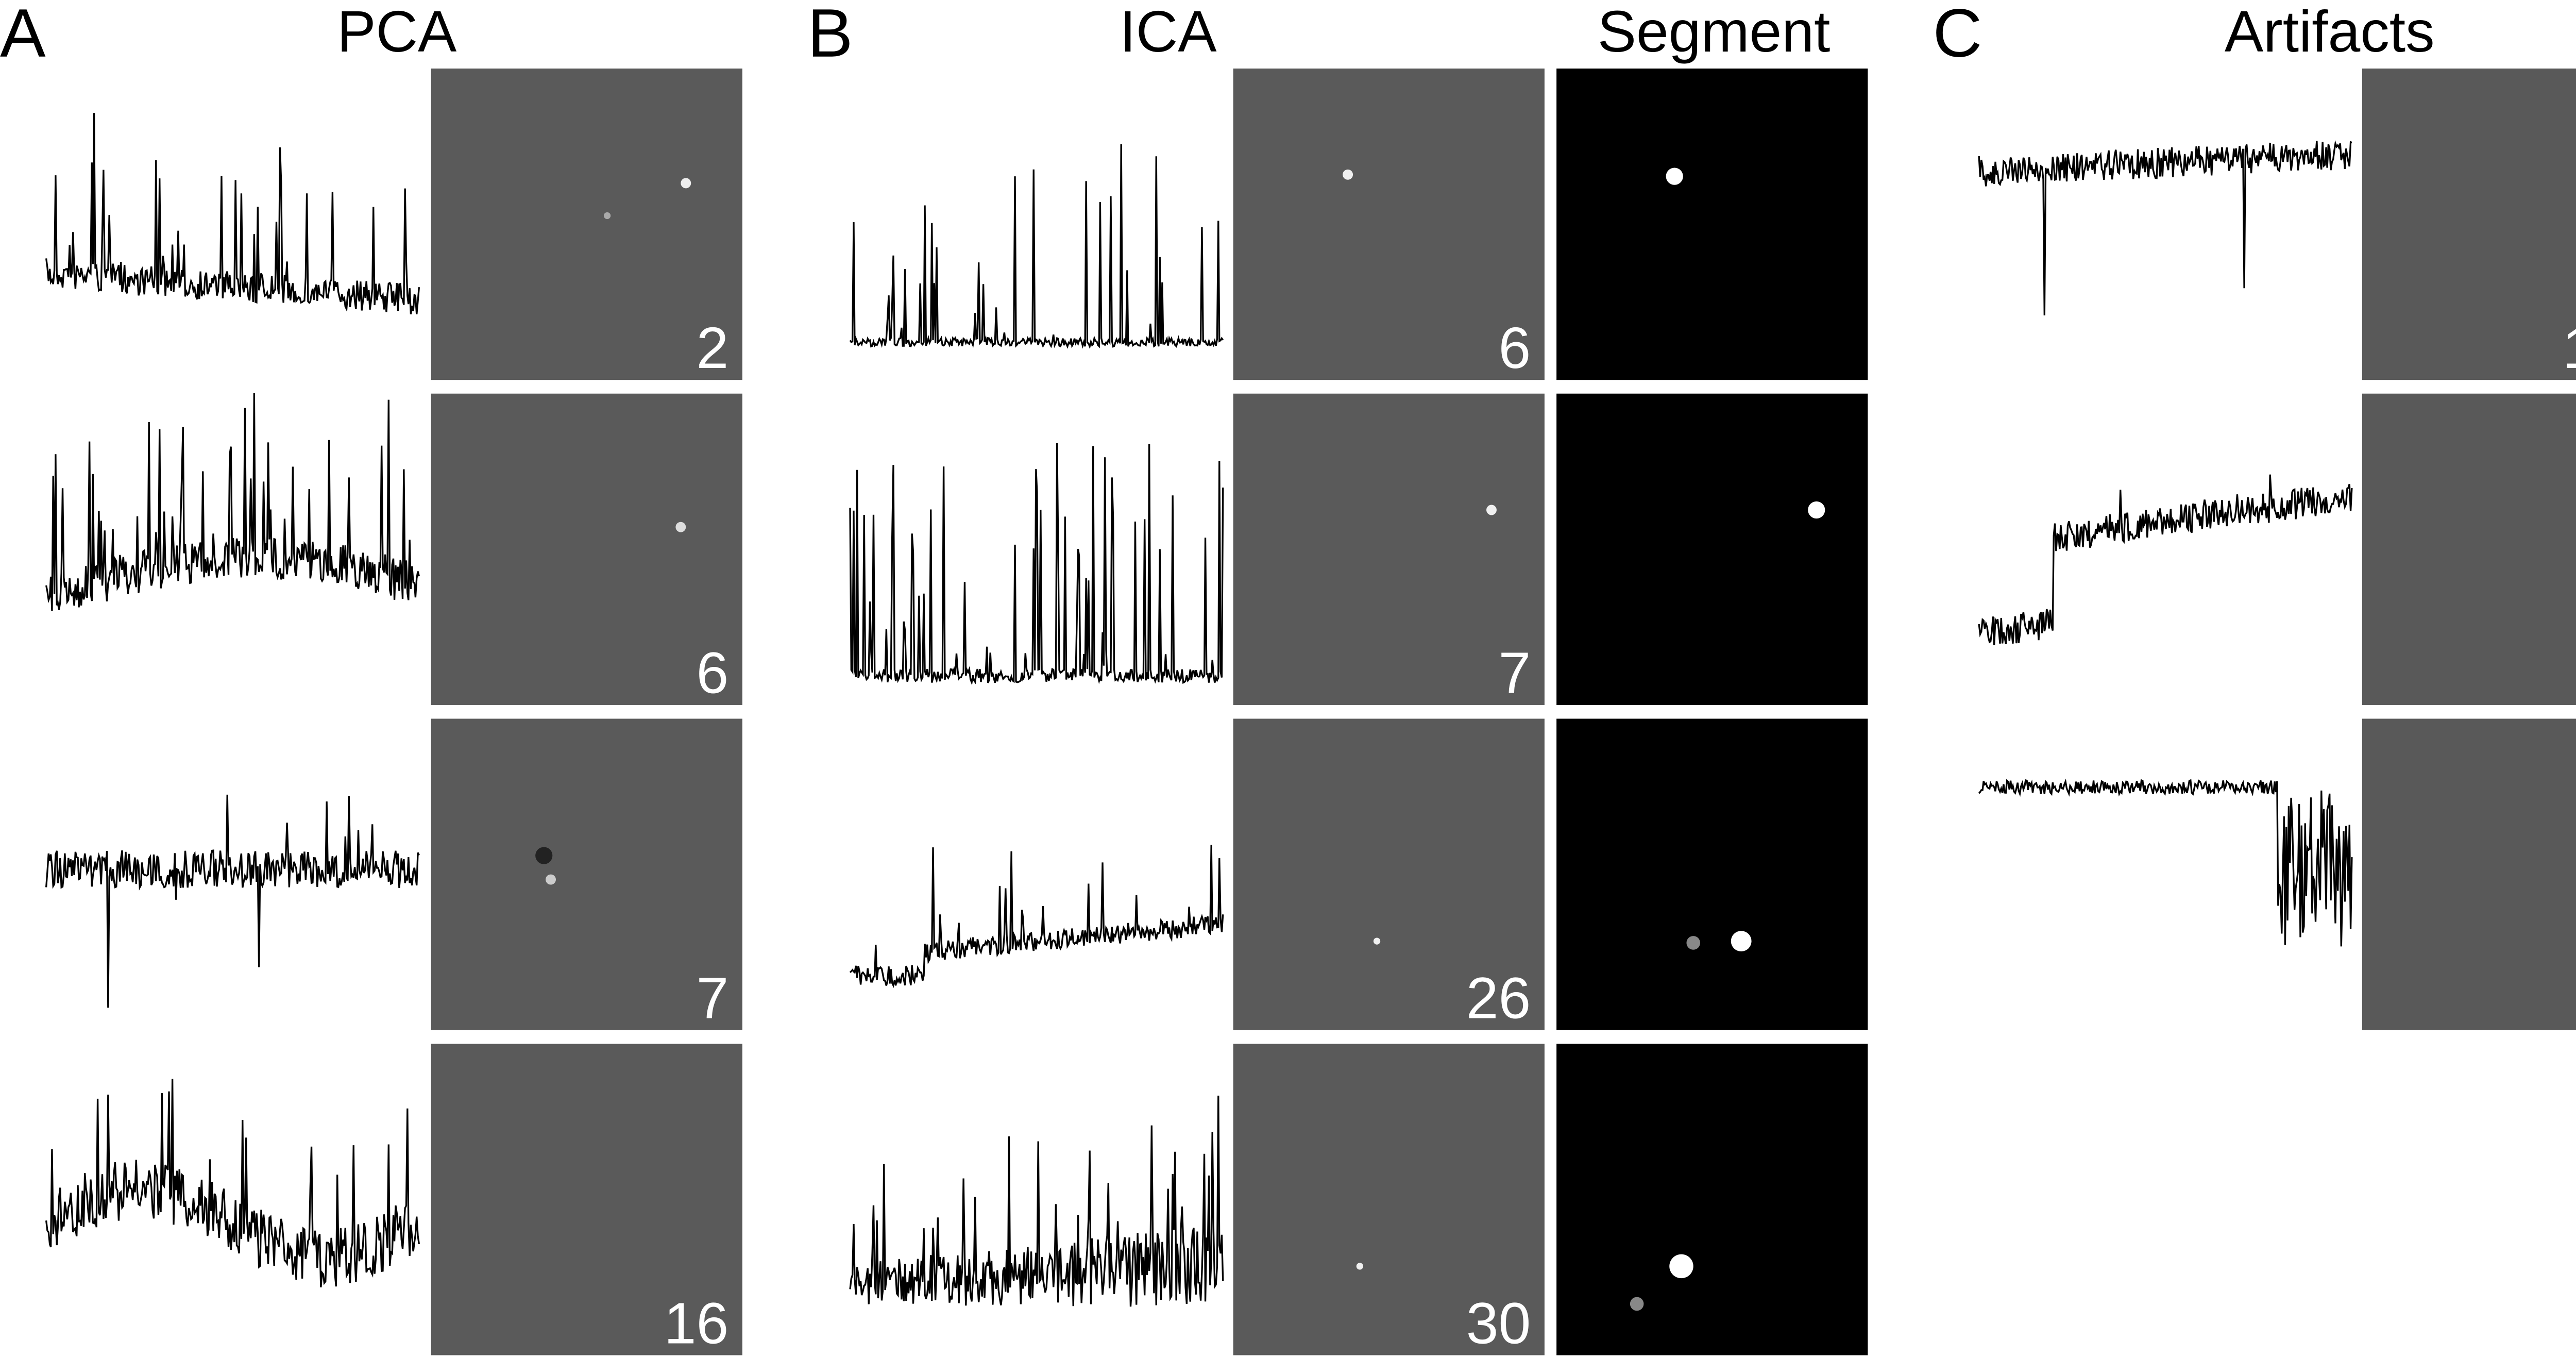 This screenshot has width=2576, height=1357. I want to click on component-number: 2, so click(713, 348).